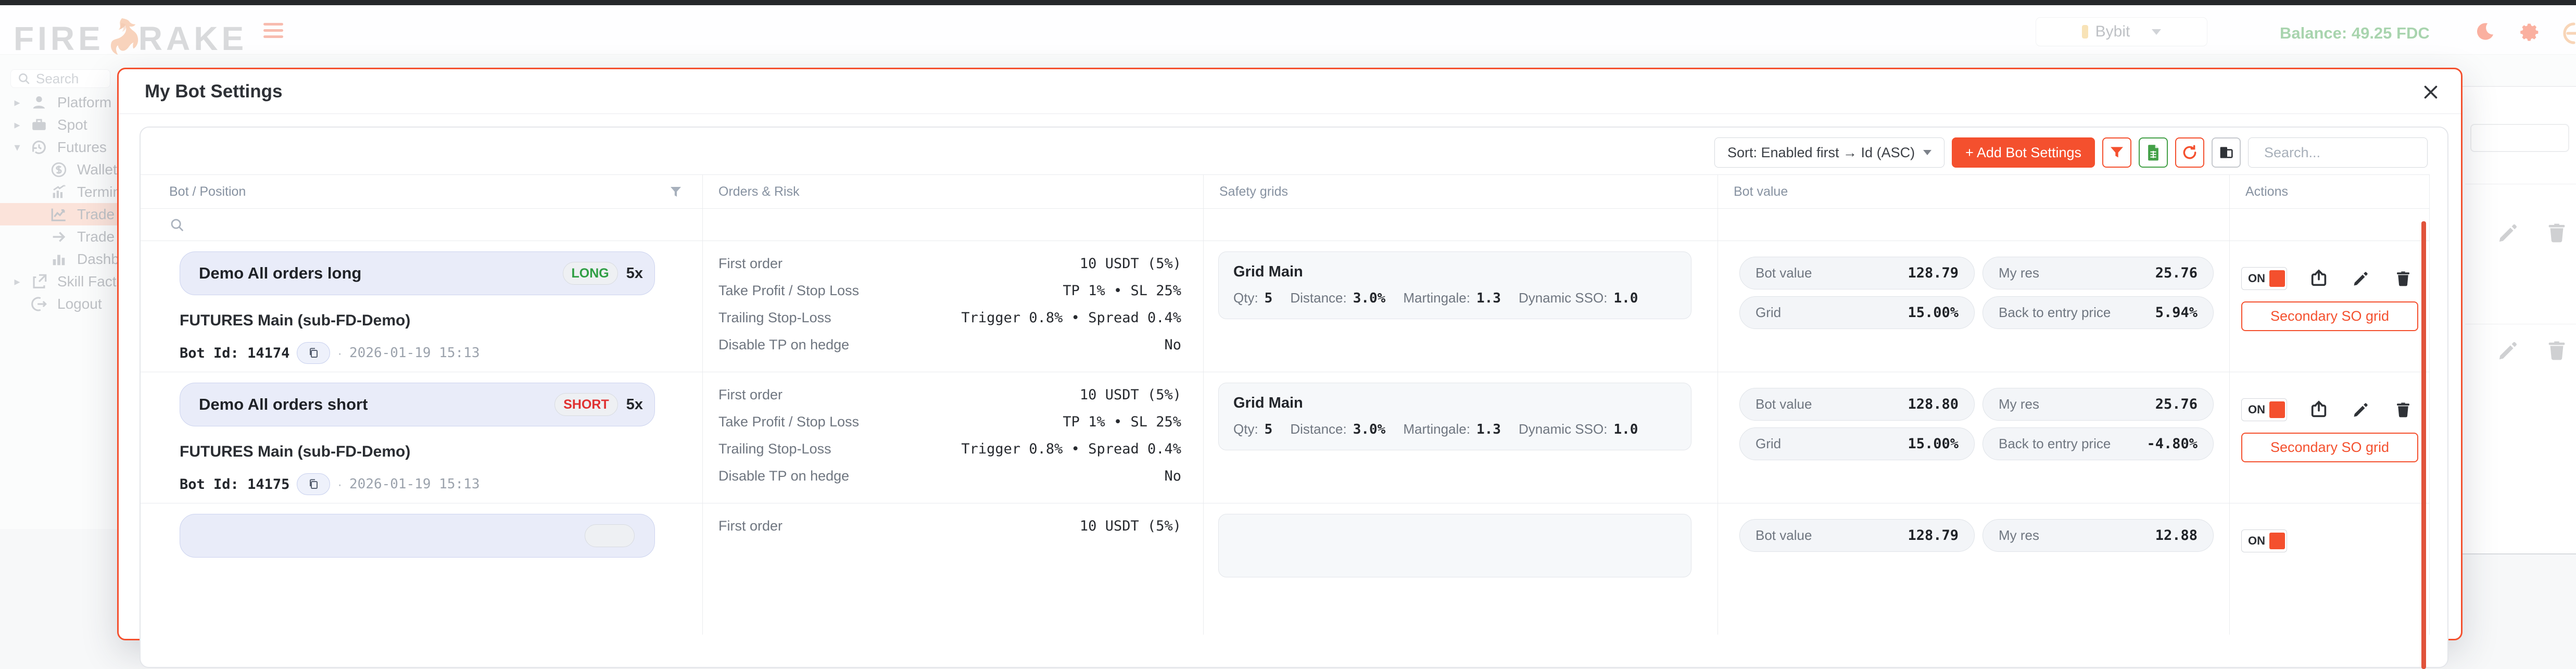 The image size is (2576, 669). I want to click on refresh-button, so click(2189, 152).